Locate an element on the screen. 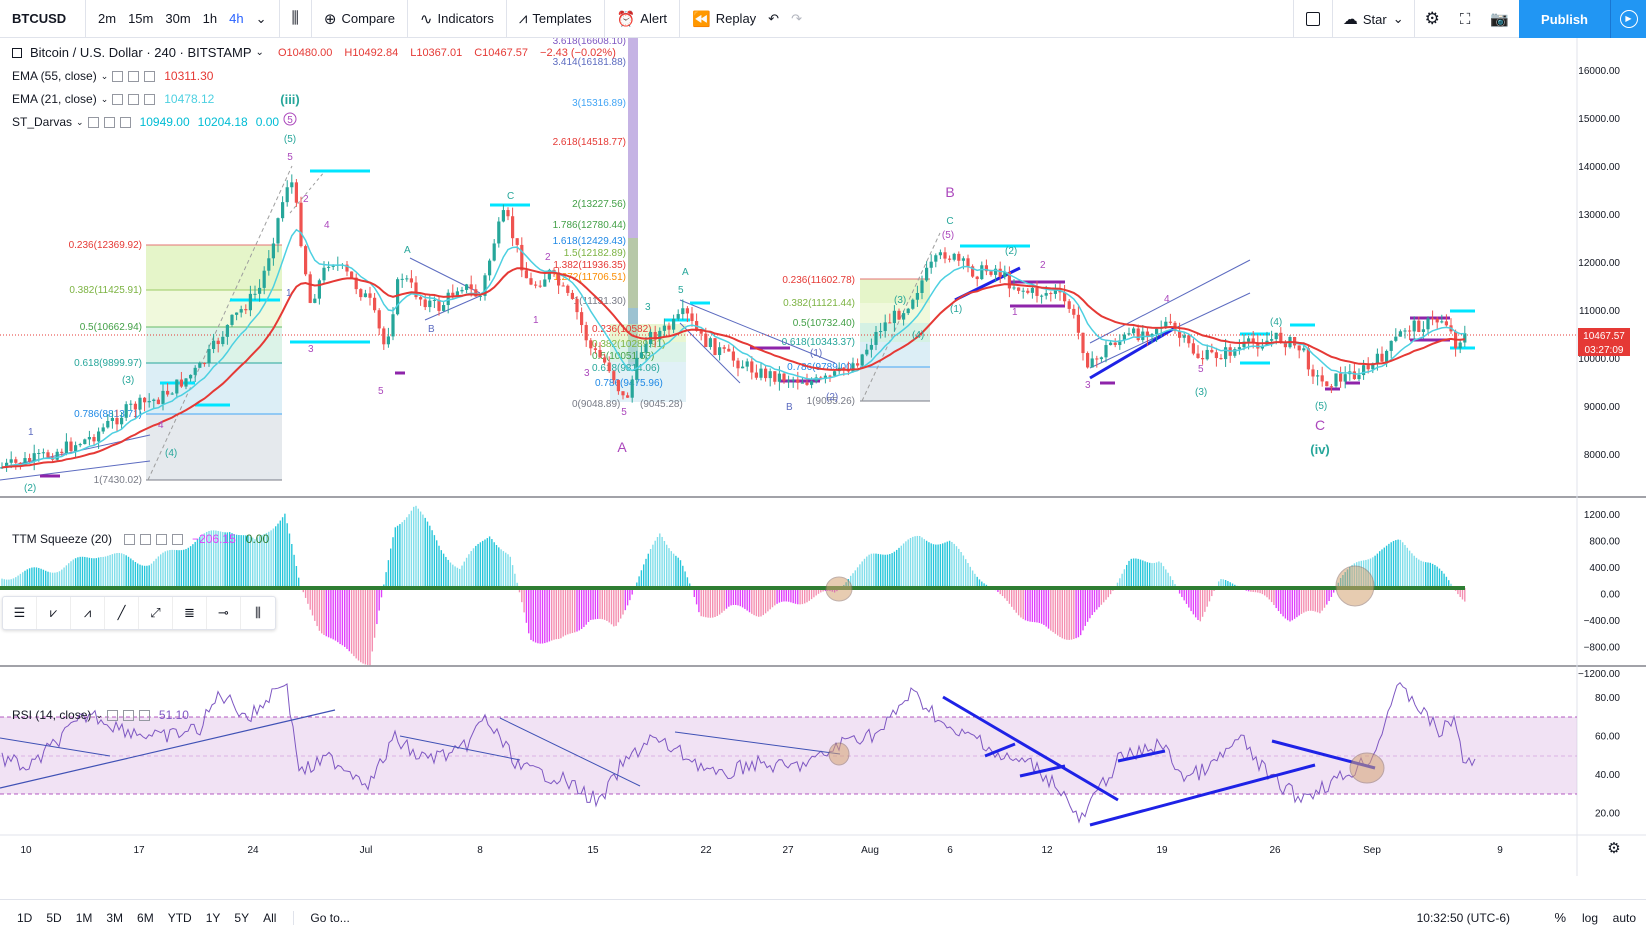  publish-button: Publish is located at coordinates (1564, 19).